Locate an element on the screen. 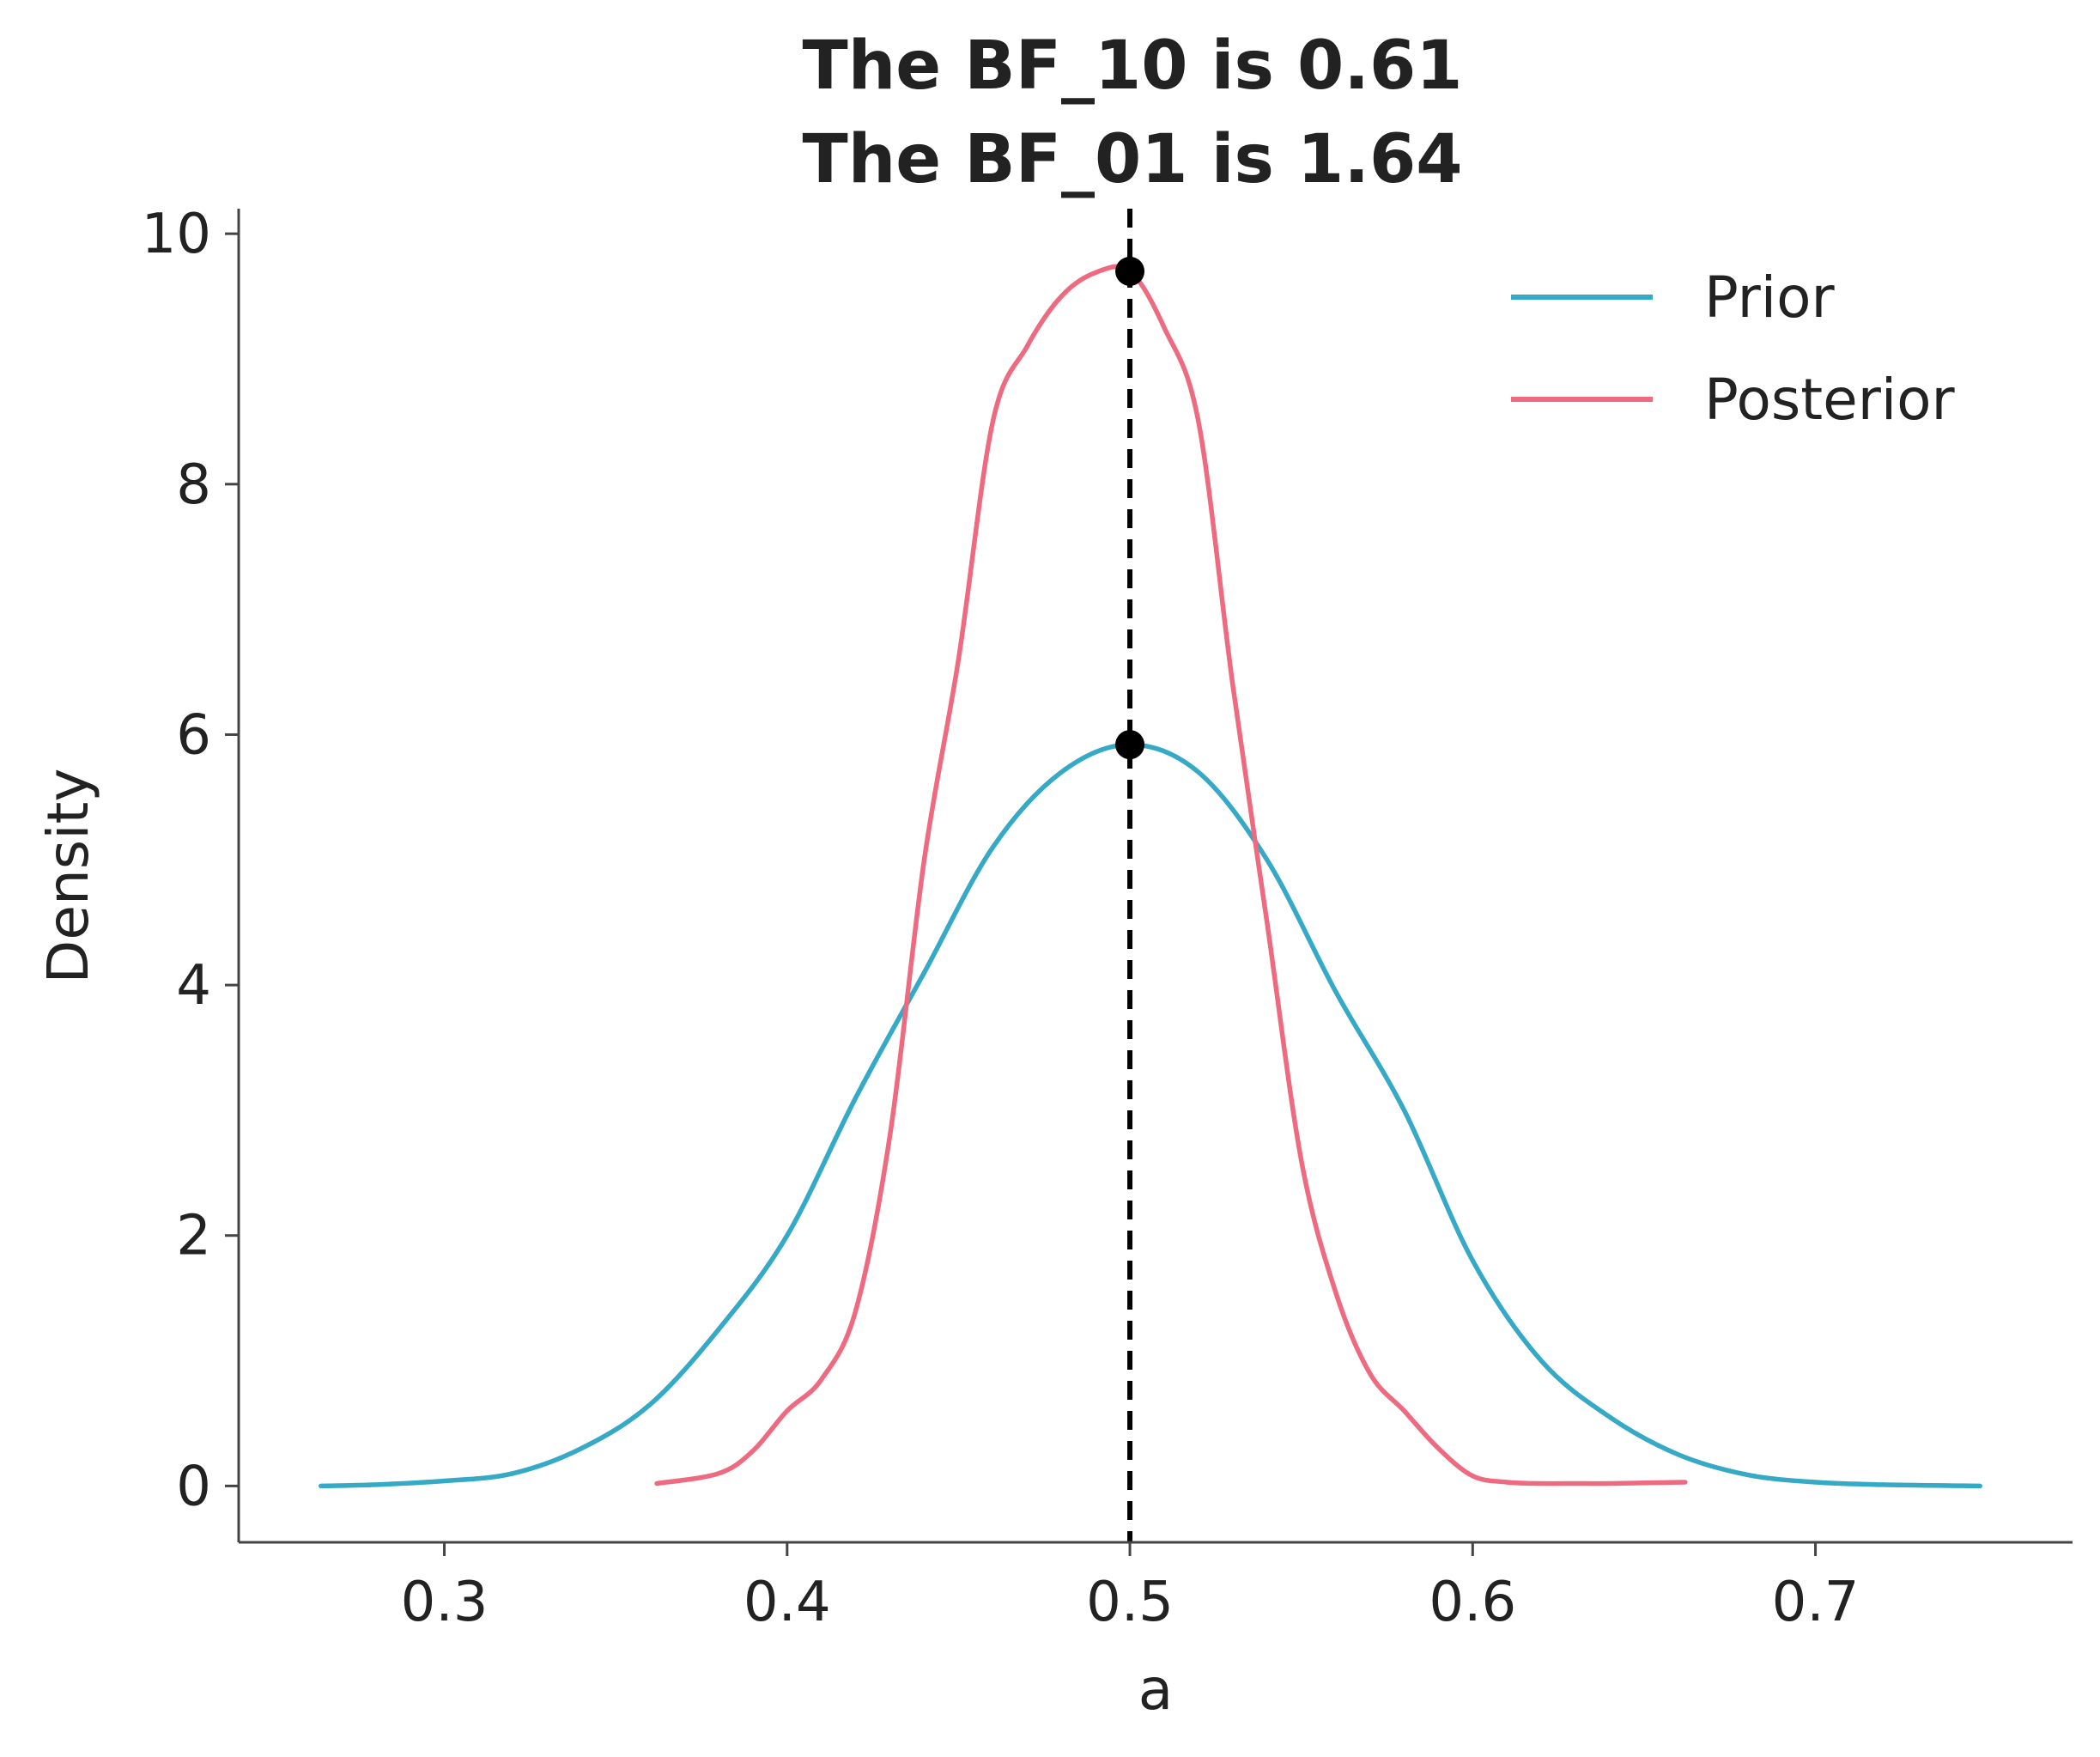 This screenshot has width=2100, height=1757. x-axis-ticks: 0.3 0.4 0.5 0.6 0.7 is located at coordinates (1130, 1588).